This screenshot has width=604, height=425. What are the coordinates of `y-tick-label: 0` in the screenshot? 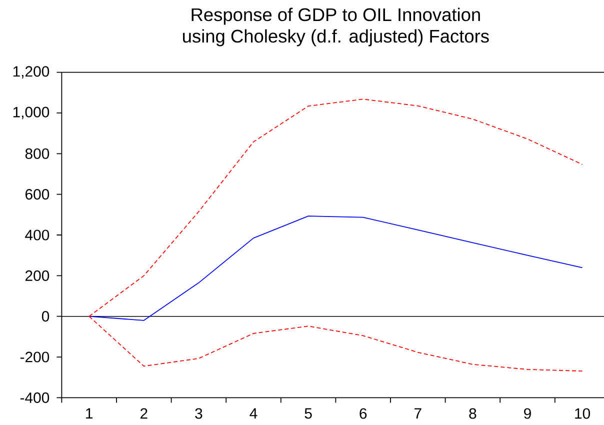 It's located at (46, 316).